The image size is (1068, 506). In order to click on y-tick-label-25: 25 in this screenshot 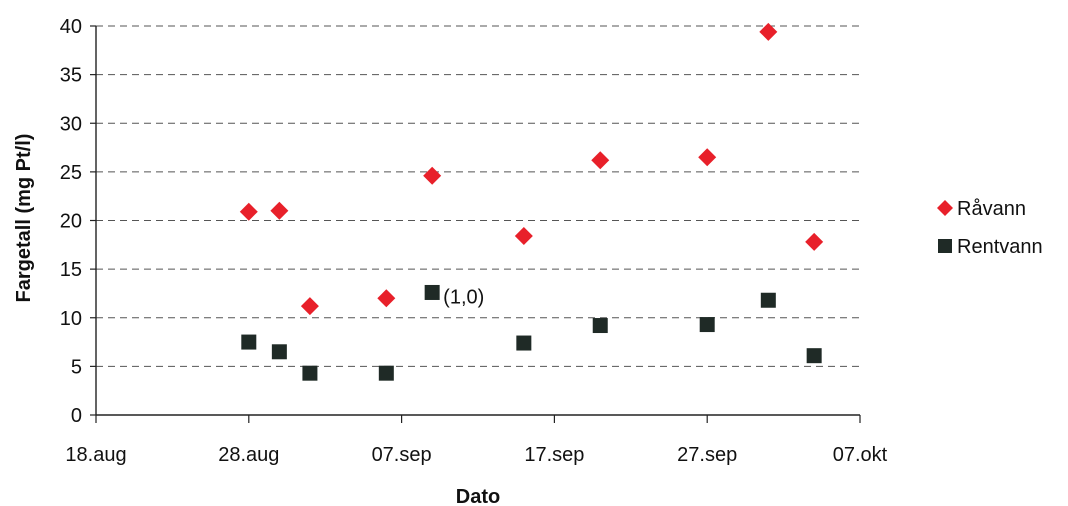, I will do `click(71, 173)`.